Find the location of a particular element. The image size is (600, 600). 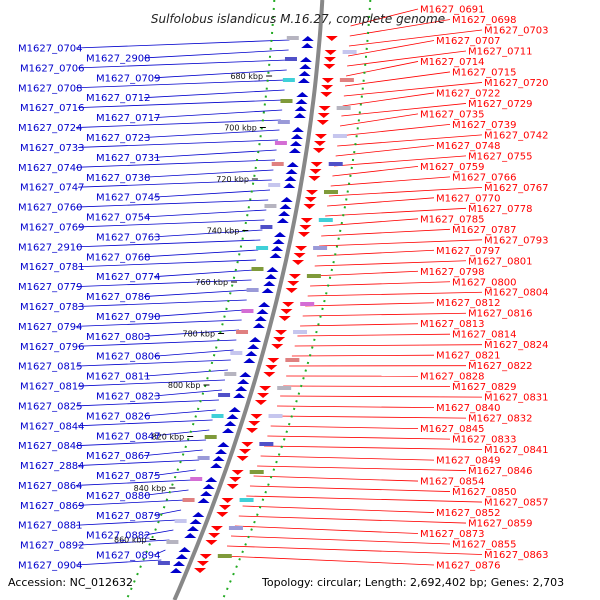

reverse-gene-label: M1627_0742 is located at coordinates (516, 135).